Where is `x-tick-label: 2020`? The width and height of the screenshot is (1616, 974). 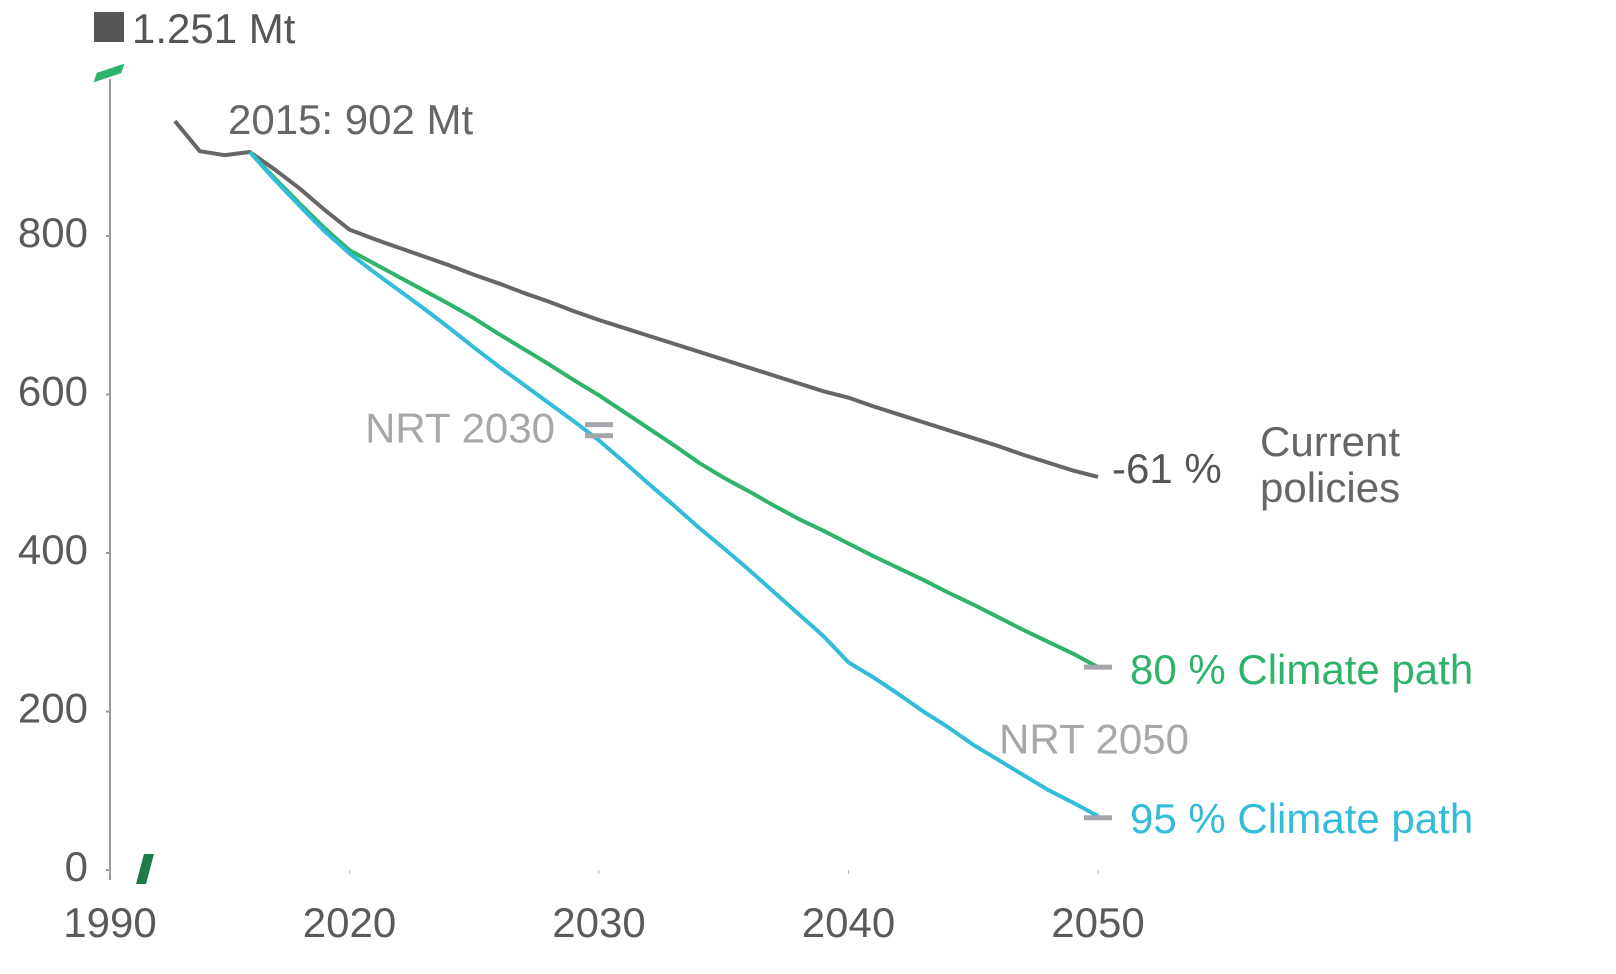
x-tick-label: 2020 is located at coordinates (349, 922).